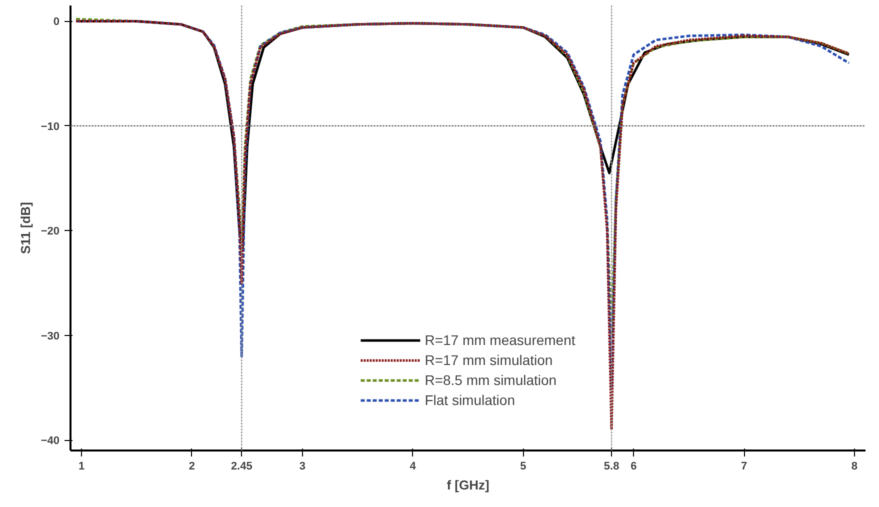 The width and height of the screenshot is (879, 507). I want to click on y-tick-label: −30, so click(50, 336).